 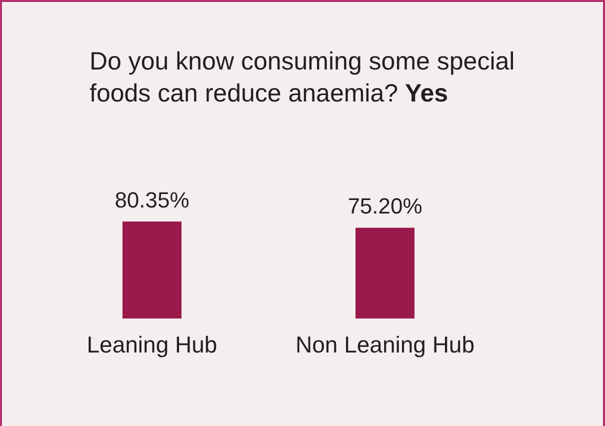 I want to click on data-label: 75.20%, so click(x=385, y=206).